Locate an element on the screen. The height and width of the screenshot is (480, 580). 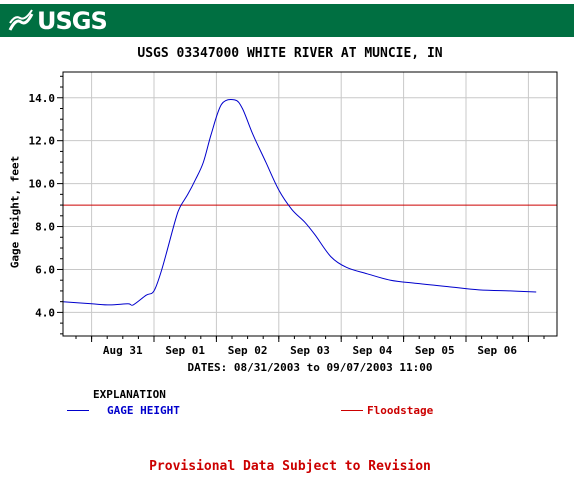
usgs-header: USGS is located at coordinates (290, 21).